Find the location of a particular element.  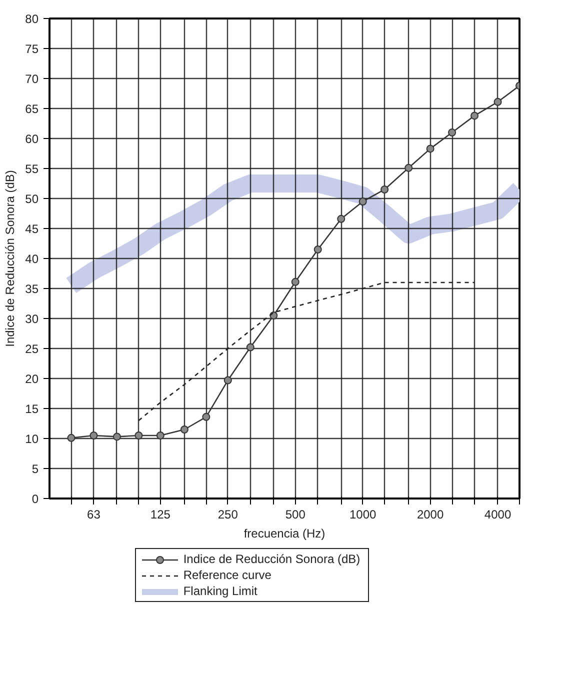

x-tick-label: 4000 is located at coordinates (498, 515).